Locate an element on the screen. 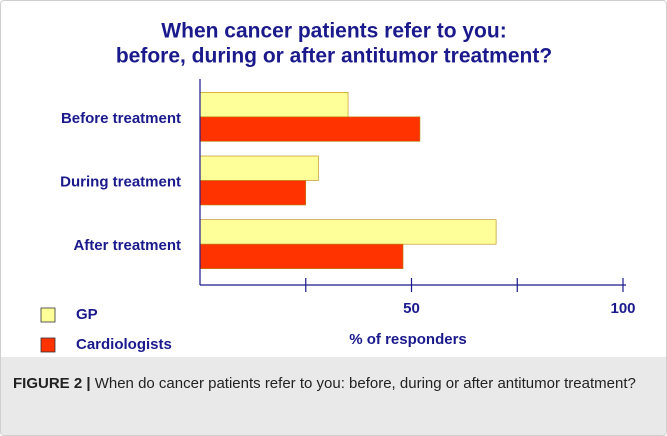  chart-title: When cancer patients refer to you: is located at coordinates (333, 31).